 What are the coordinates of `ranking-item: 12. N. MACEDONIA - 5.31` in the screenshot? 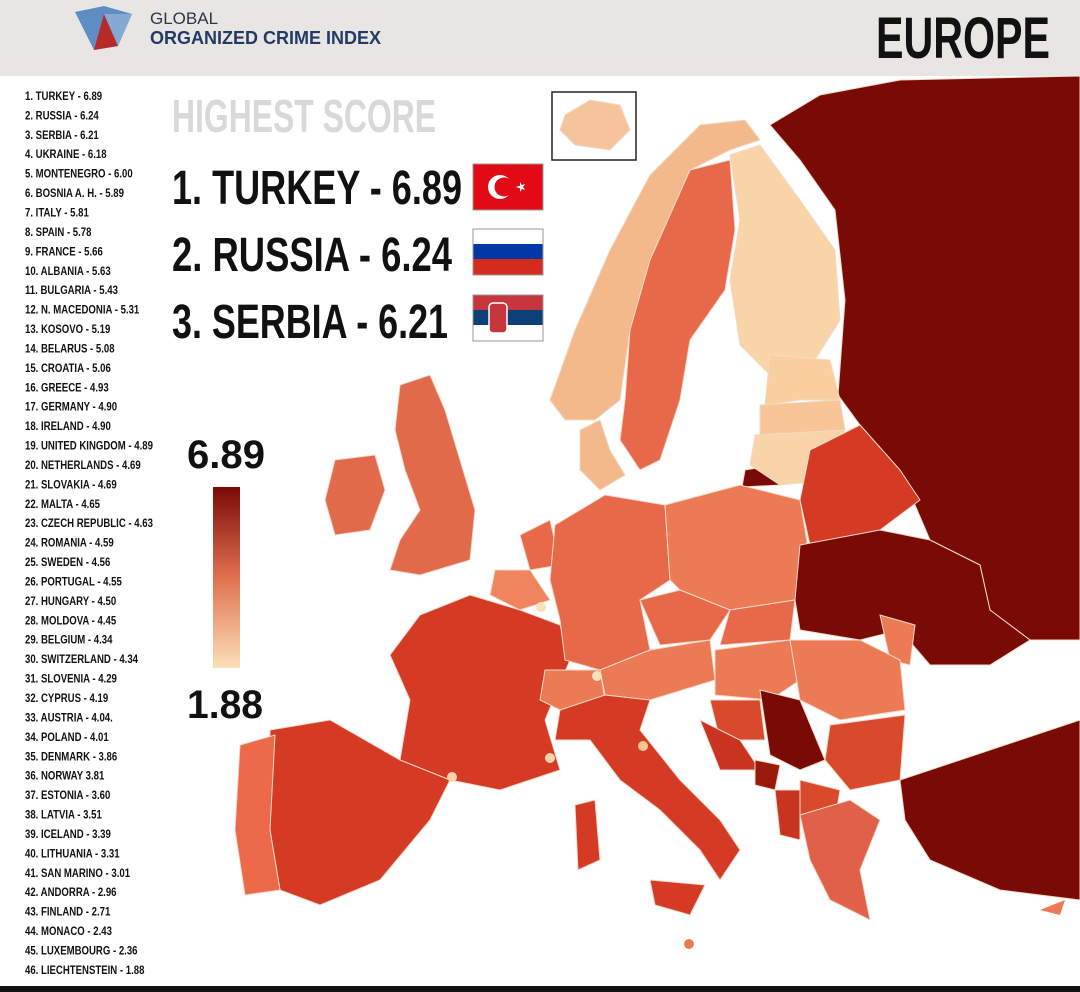 It's located at (82, 310).